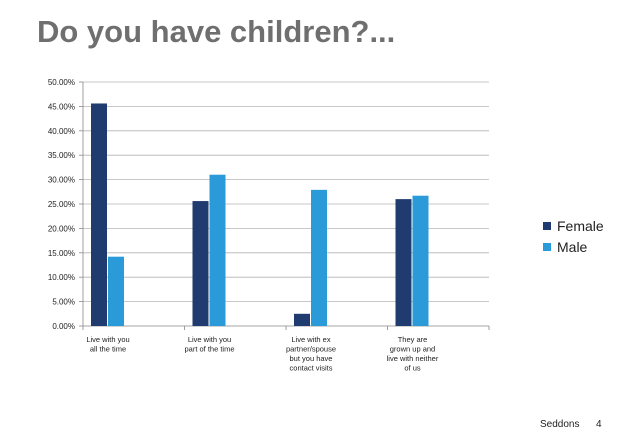 The width and height of the screenshot is (638, 442). I want to click on x-category-label: part of the time, so click(209, 349).